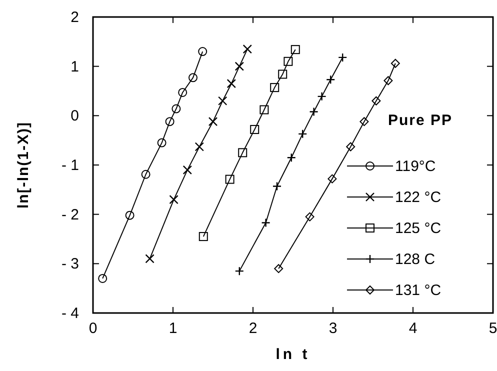 The height and width of the screenshot is (371, 497). What do you see at coordinates (418, 290) in the screenshot?
I see `legend-label: 131 °C` at bounding box center [418, 290].